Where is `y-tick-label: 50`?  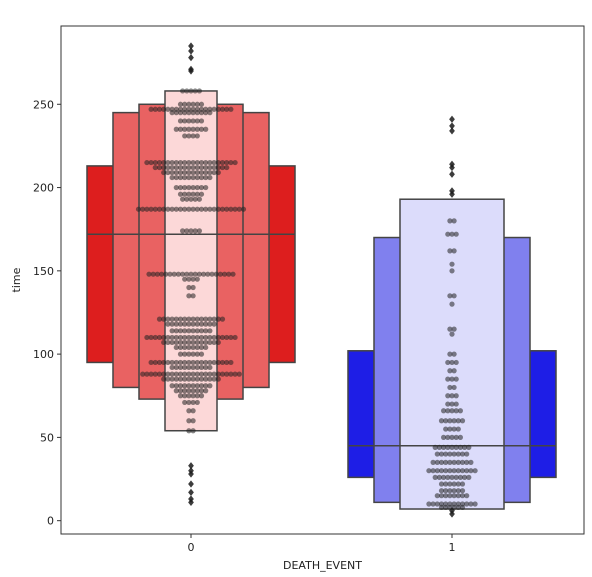
y-tick-label: 50 is located at coordinates (47, 437).